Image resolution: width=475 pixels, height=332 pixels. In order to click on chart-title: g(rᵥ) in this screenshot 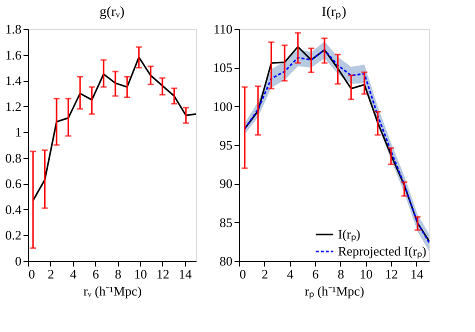, I will do `click(112, 12)`.